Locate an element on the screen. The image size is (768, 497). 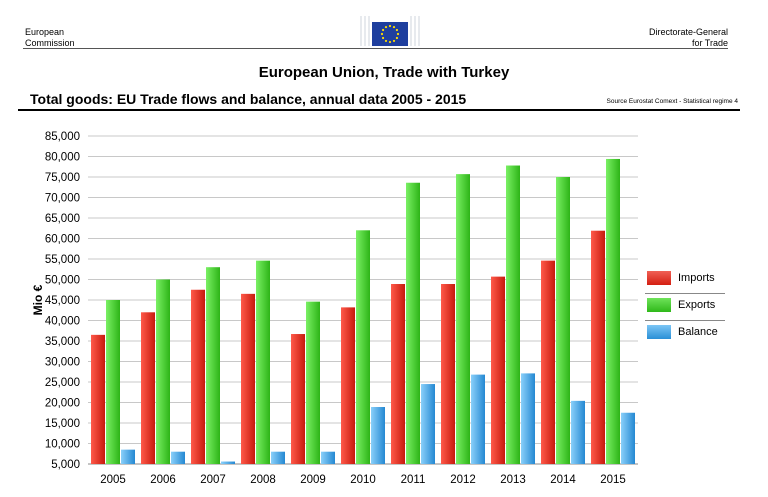
header-organization: European Commission is located at coordinates (85, 38).